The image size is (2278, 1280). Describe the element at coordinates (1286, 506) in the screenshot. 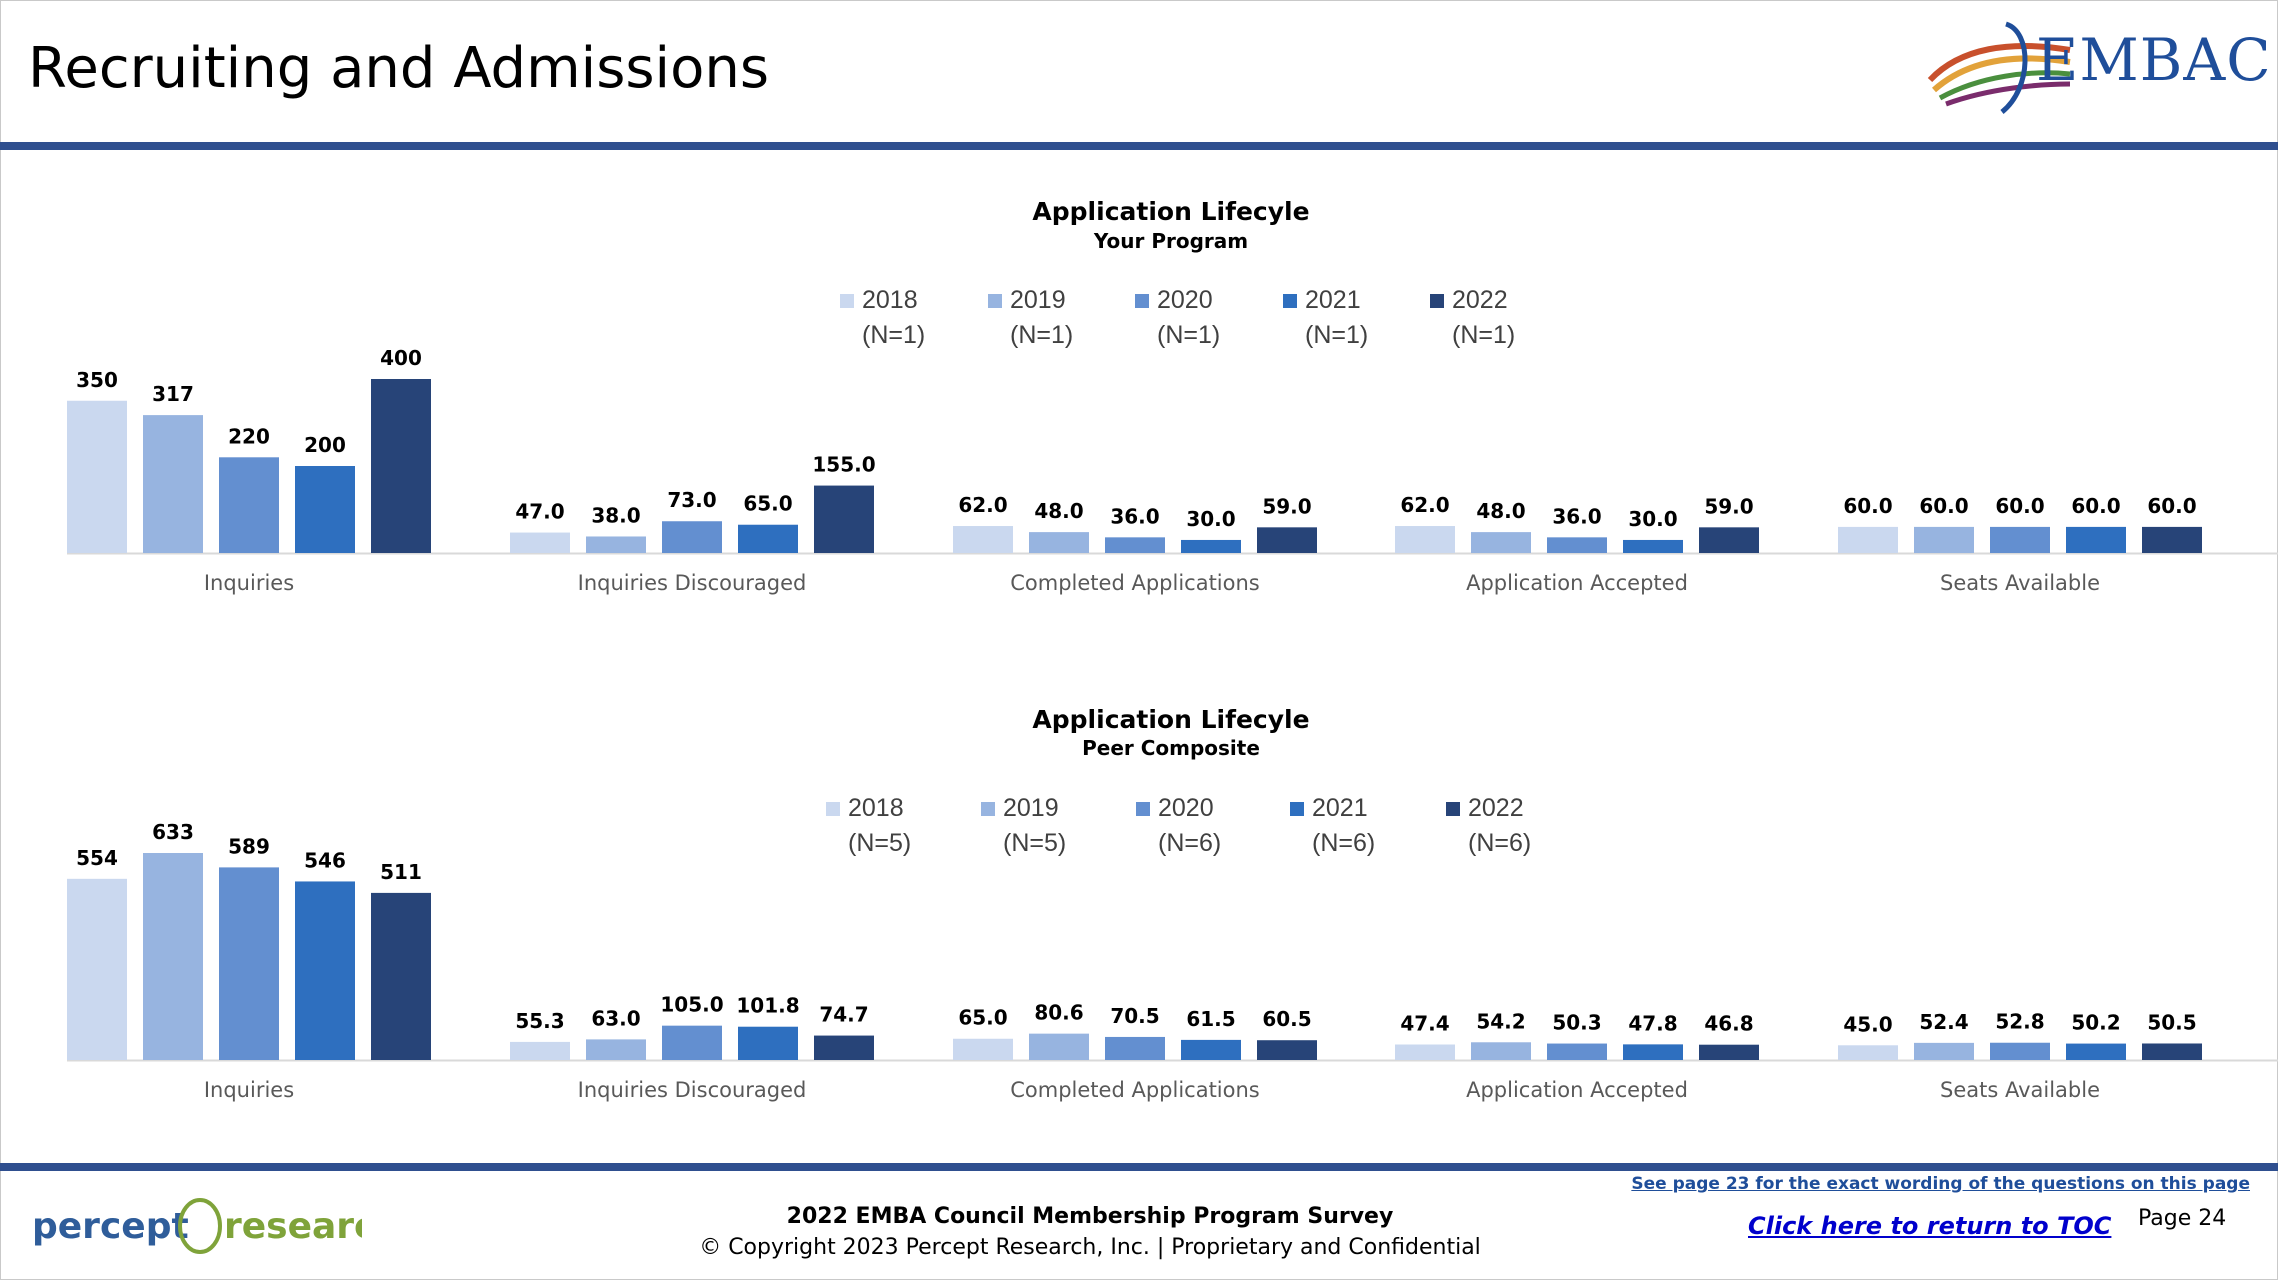

I see `data-label-1-2-2022: 59.0` at that location.